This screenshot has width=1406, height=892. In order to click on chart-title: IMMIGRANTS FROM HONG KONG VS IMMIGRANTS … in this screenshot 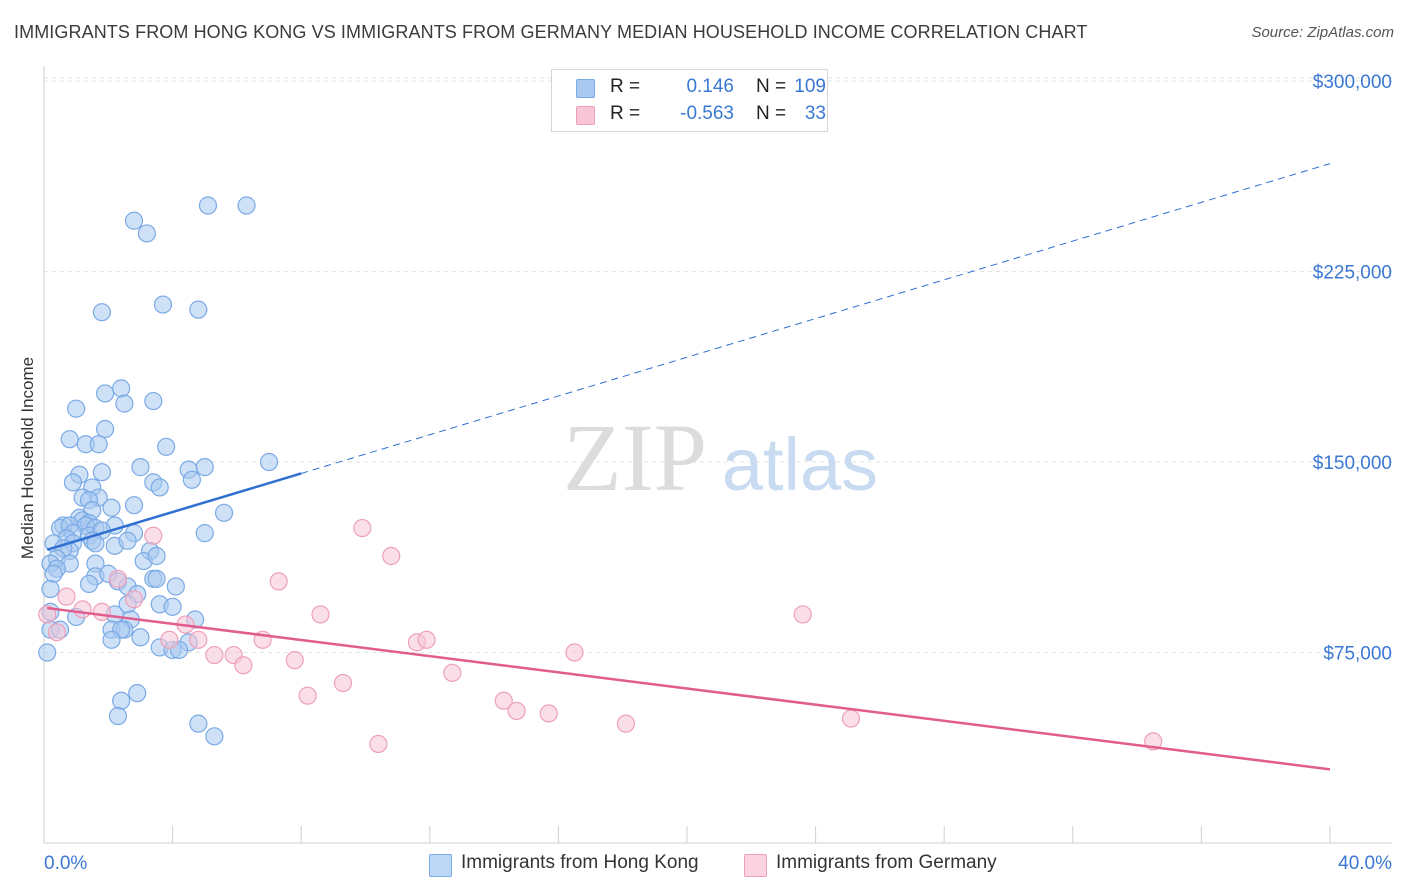, I will do `click(551, 32)`.